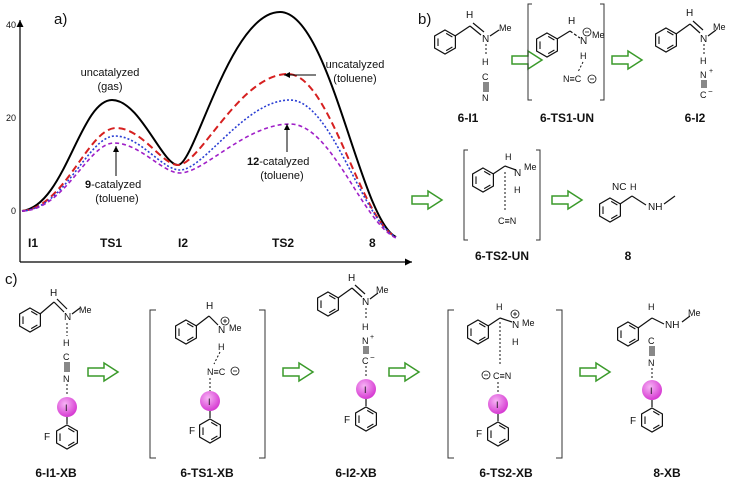 The height and width of the screenshot is (486, 731). I want to click on structure-8: NC H NH, so click(637, 202).